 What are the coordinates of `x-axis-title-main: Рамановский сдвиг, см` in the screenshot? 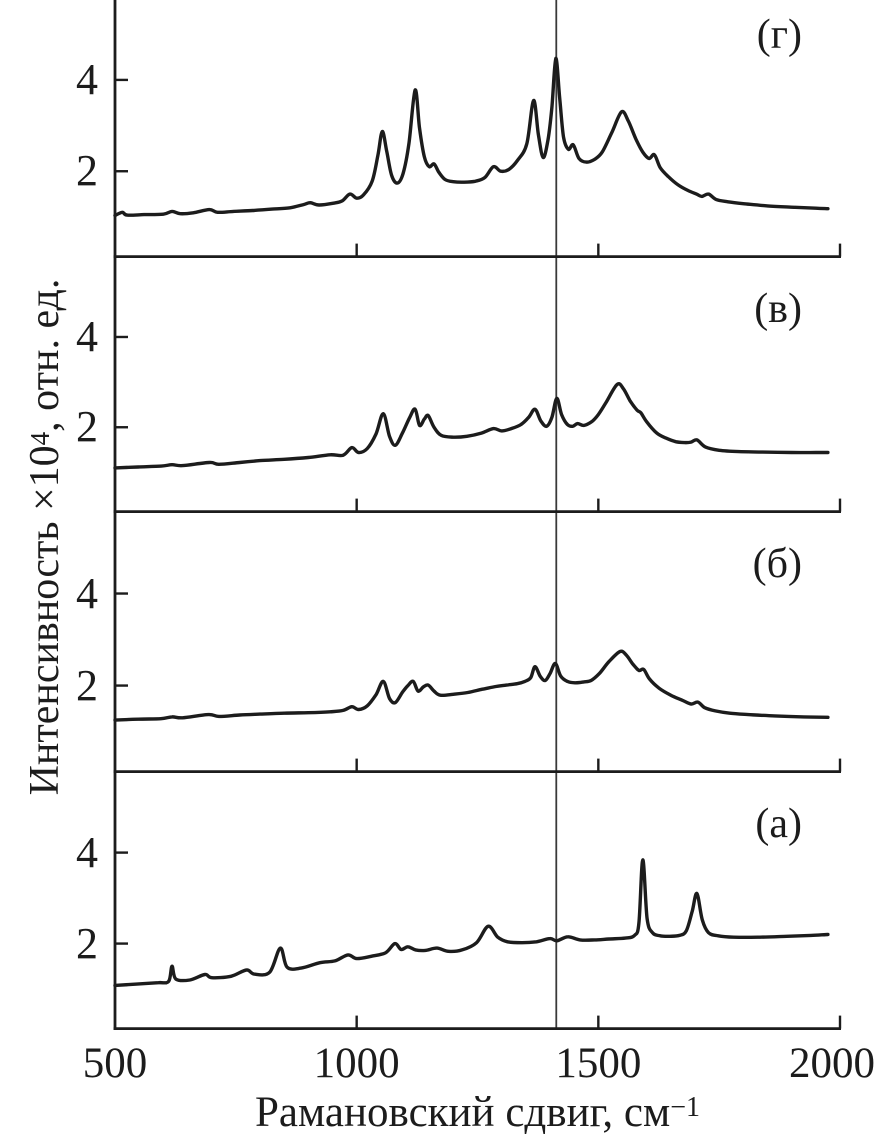 It's located at (463, 1111).